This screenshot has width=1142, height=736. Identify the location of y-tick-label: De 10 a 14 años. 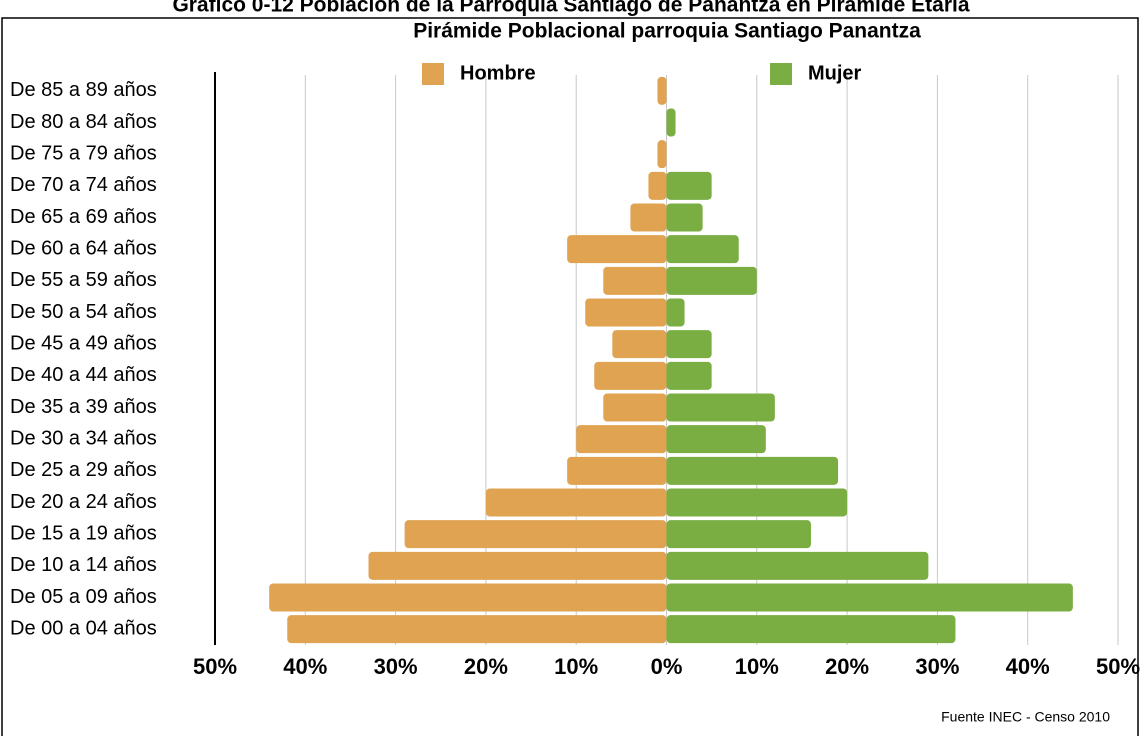
(83, 565).